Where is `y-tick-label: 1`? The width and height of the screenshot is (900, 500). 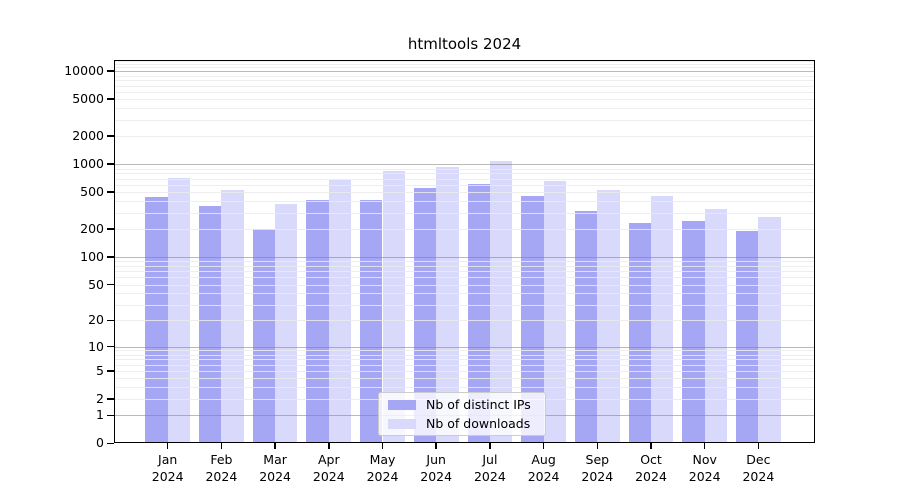 y-tick-label: 1 is located at coordinates (100, 415).